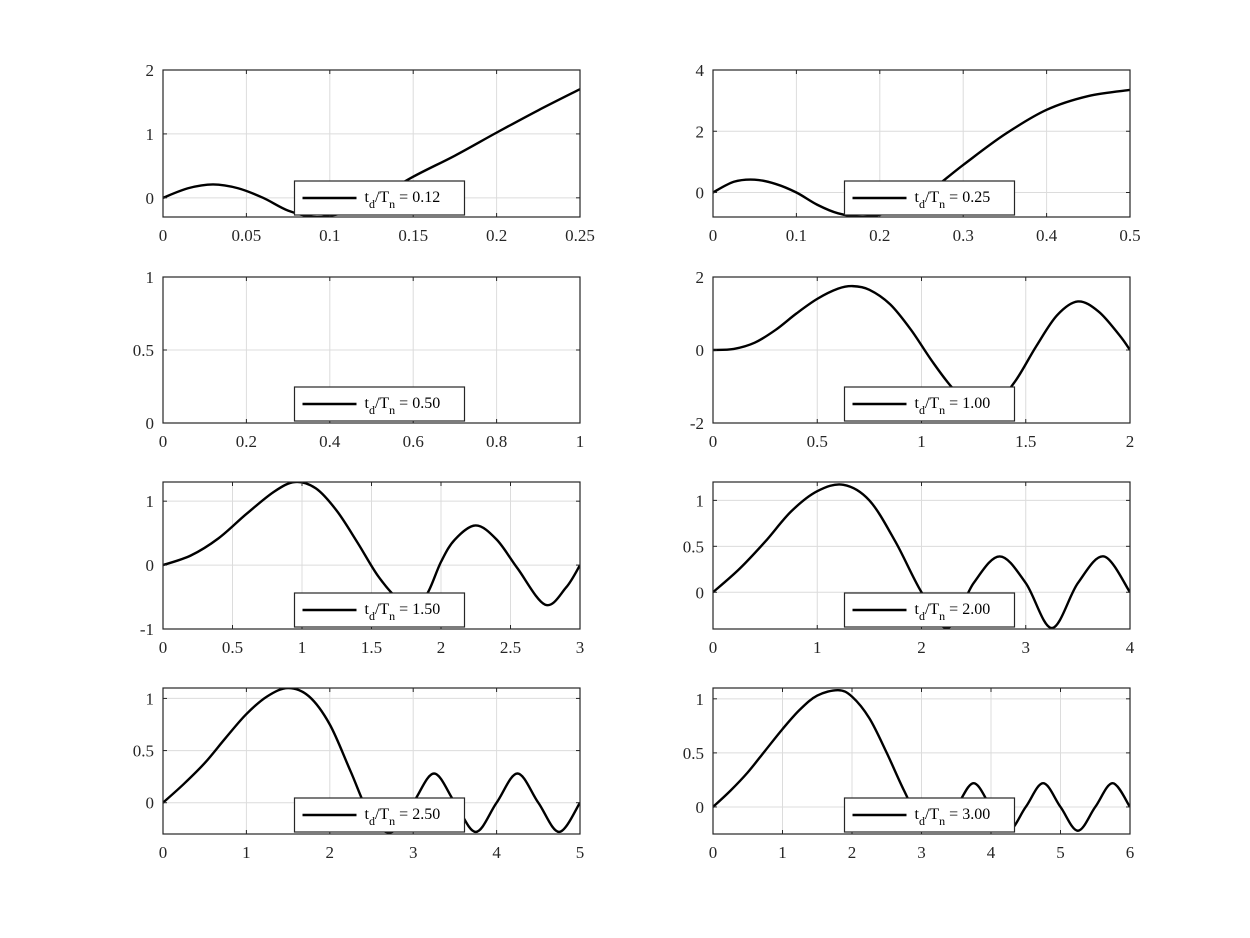  What do you see at coordinates (697, 423) in the screenshot?
I see `y-tick-label: -2` at bounding box center [697, 423].